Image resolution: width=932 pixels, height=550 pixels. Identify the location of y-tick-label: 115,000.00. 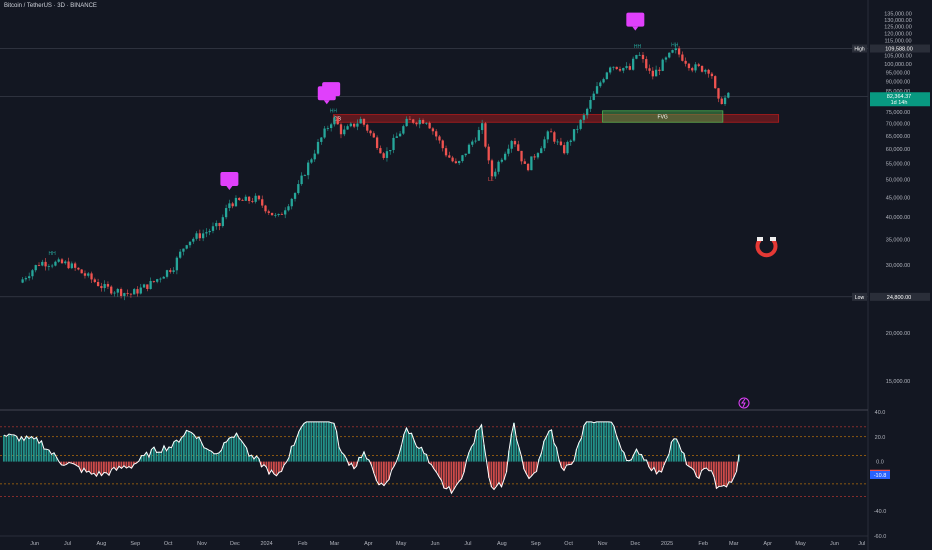
(897, 41).